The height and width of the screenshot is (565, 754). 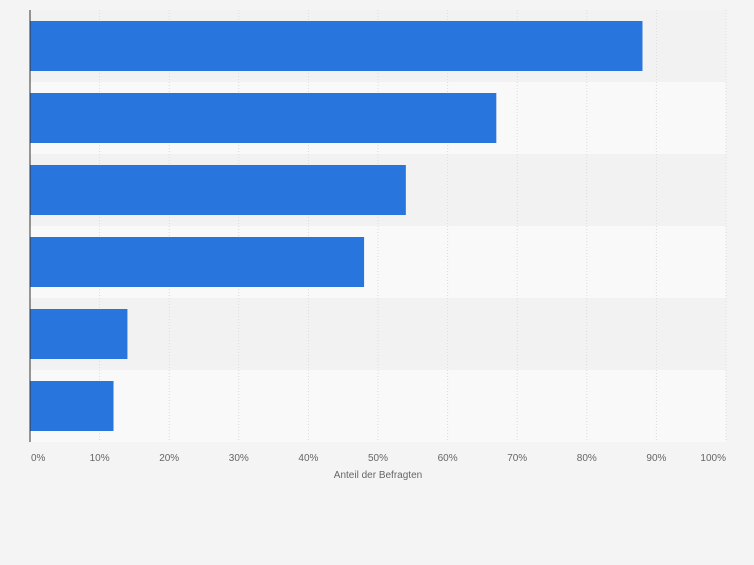 What do you see at coordinates (38, 458) in the screenshot?
I see `x-tick-label: 0%` at bounding box center [38, 458].